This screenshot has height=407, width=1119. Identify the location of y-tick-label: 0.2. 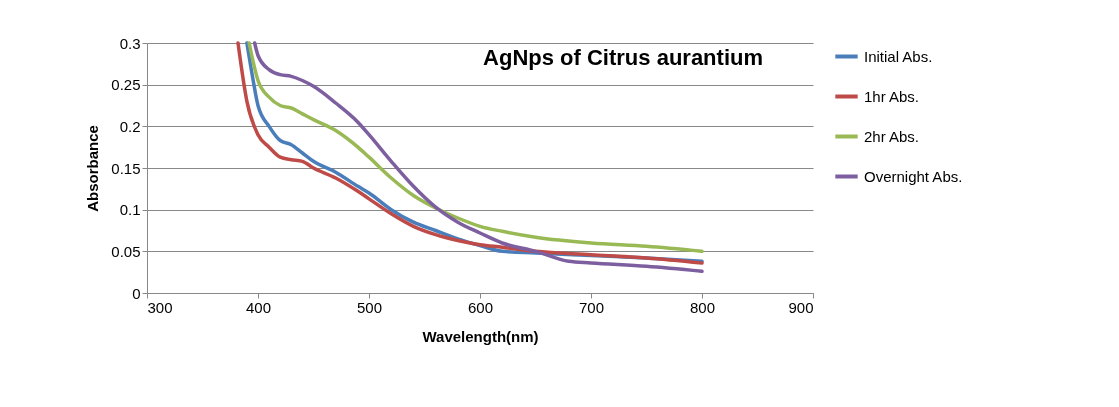
(130, 126).